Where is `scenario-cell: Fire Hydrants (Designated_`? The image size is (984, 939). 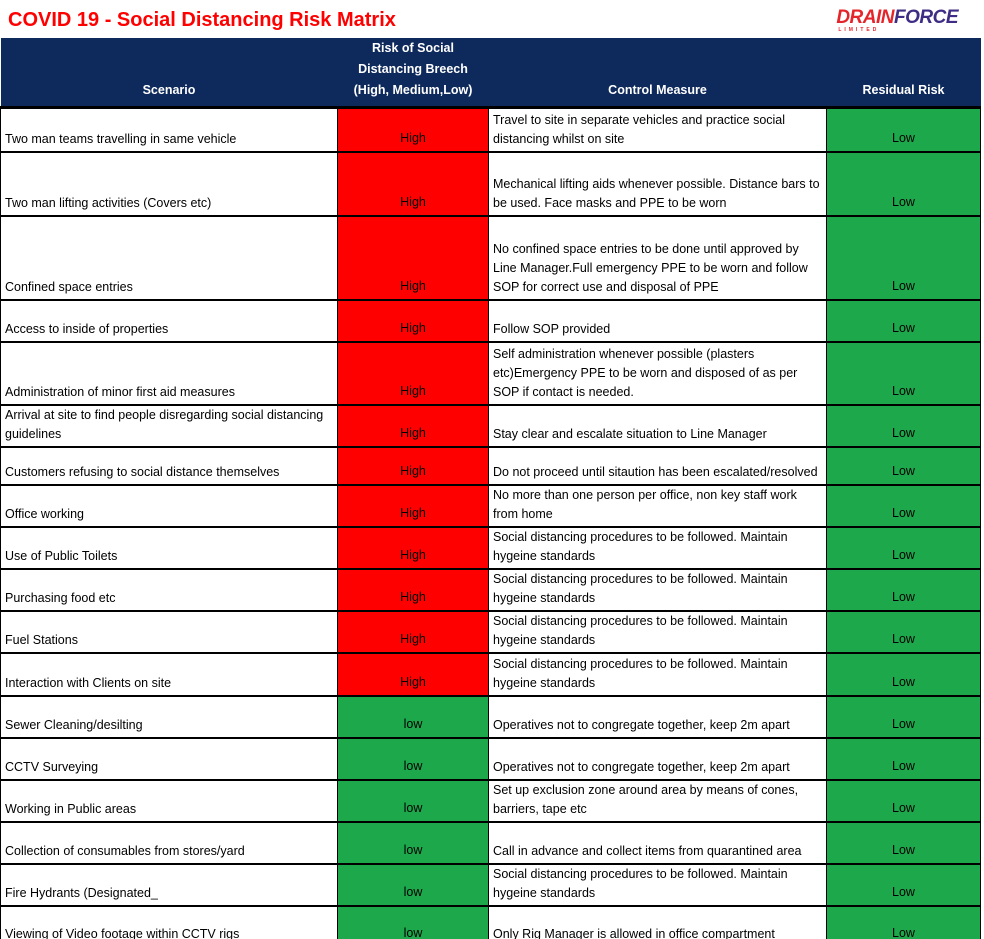 scenario-cell: Fire Hydrants (Designated_ is located at coordinates (169, 884).